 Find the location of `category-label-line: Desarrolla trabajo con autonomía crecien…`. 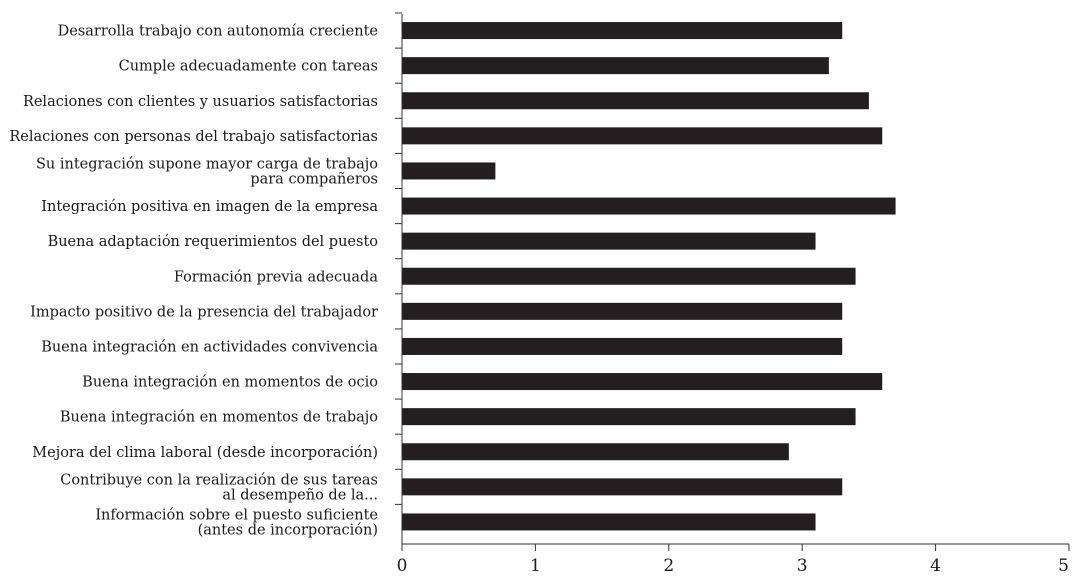

category-label-line: Desarrolla trabajo con autonomía crecien… is located at coordinates (218, 32).